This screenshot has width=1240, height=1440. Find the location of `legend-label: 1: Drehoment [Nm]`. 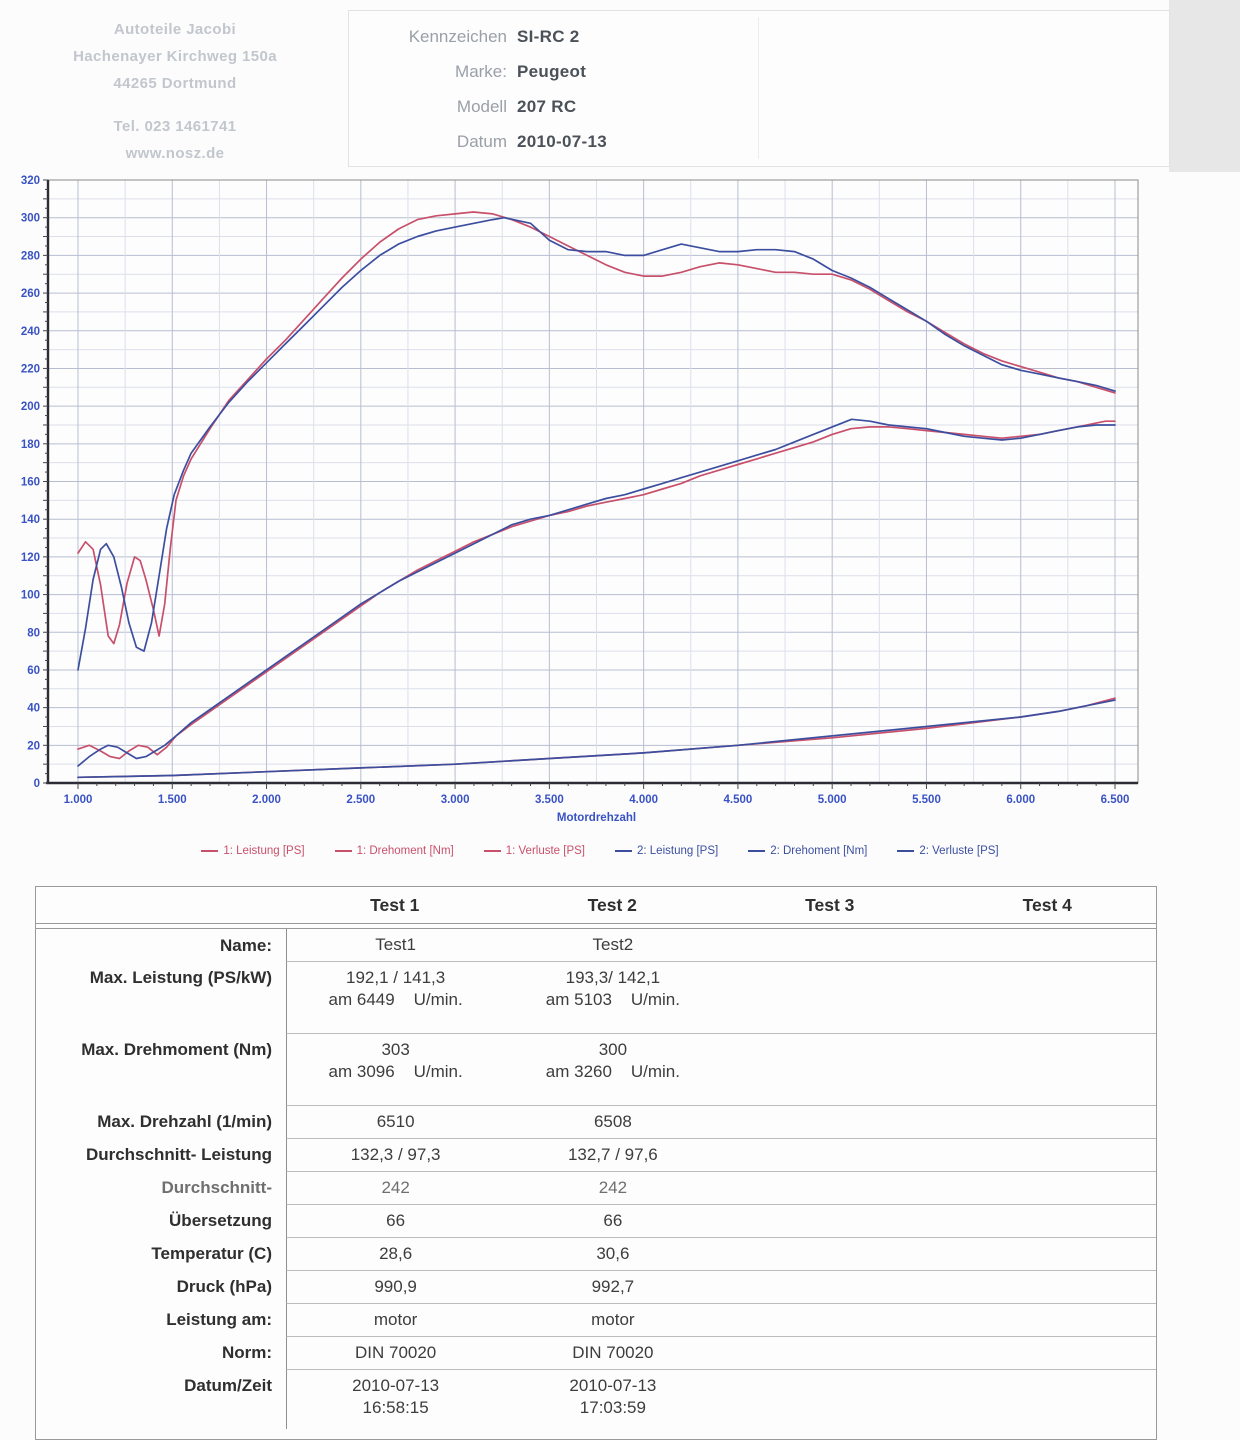

legend-label: 1: Drehoment [Nm] is located at coordinates (405, 851).